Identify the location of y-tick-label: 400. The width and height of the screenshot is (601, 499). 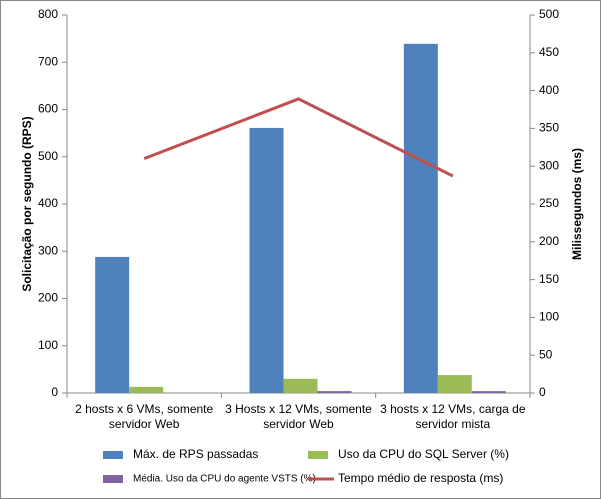
(48, 203).